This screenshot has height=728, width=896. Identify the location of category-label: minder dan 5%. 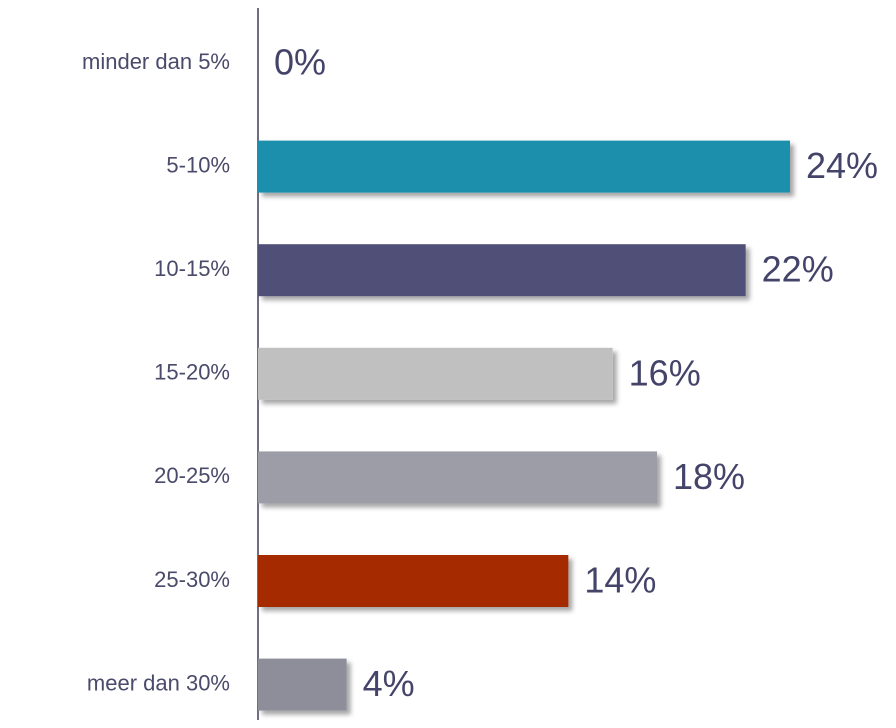
(156, 61).